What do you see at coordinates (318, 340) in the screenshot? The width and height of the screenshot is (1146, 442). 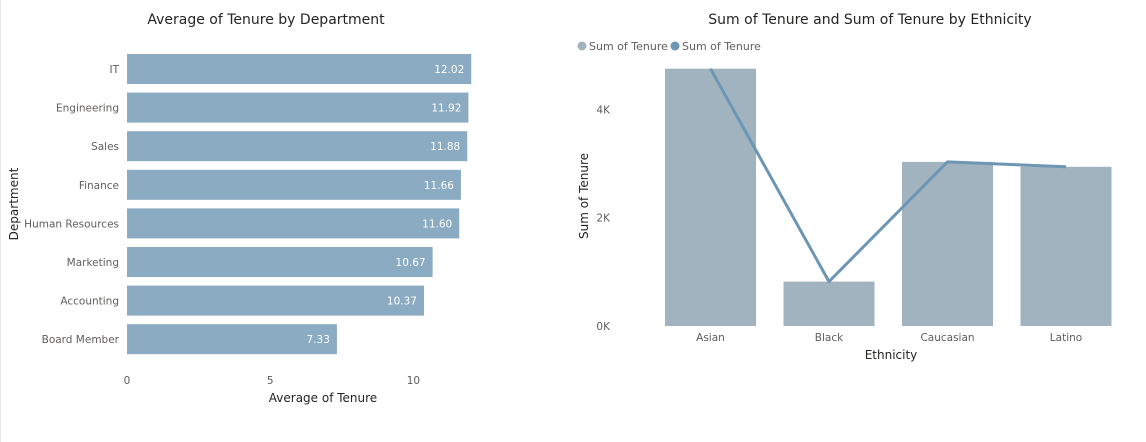 I see `data-label: 7.33` at bounding box center [318, 340].